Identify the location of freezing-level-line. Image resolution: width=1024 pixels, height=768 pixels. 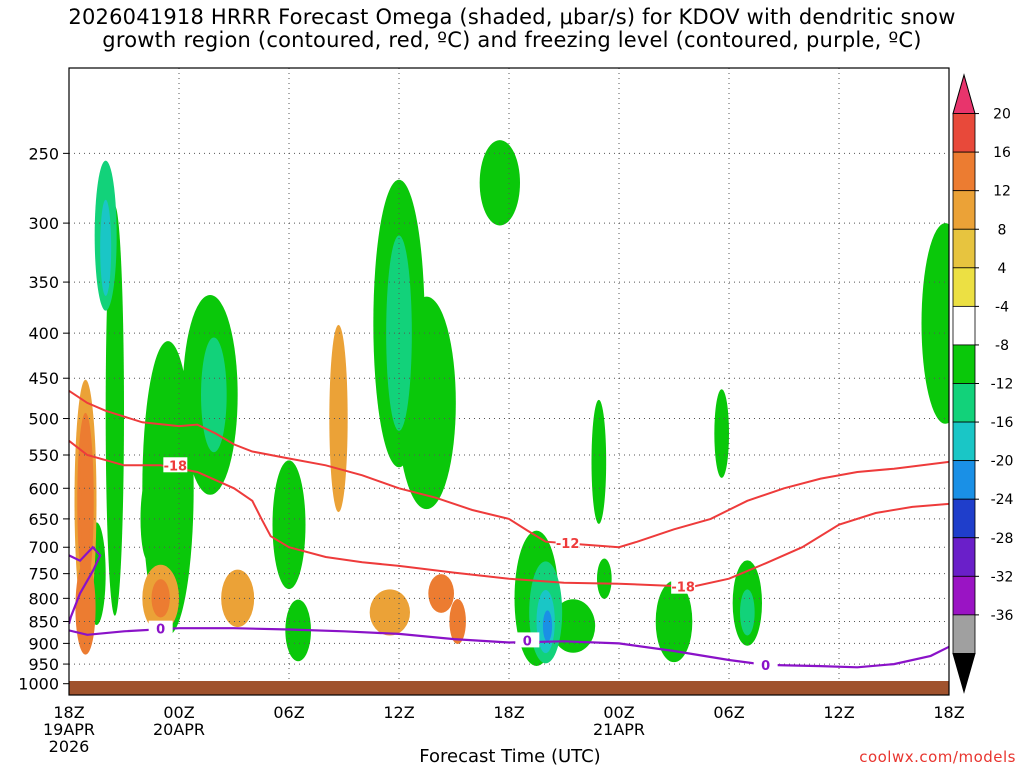
(509, 648).